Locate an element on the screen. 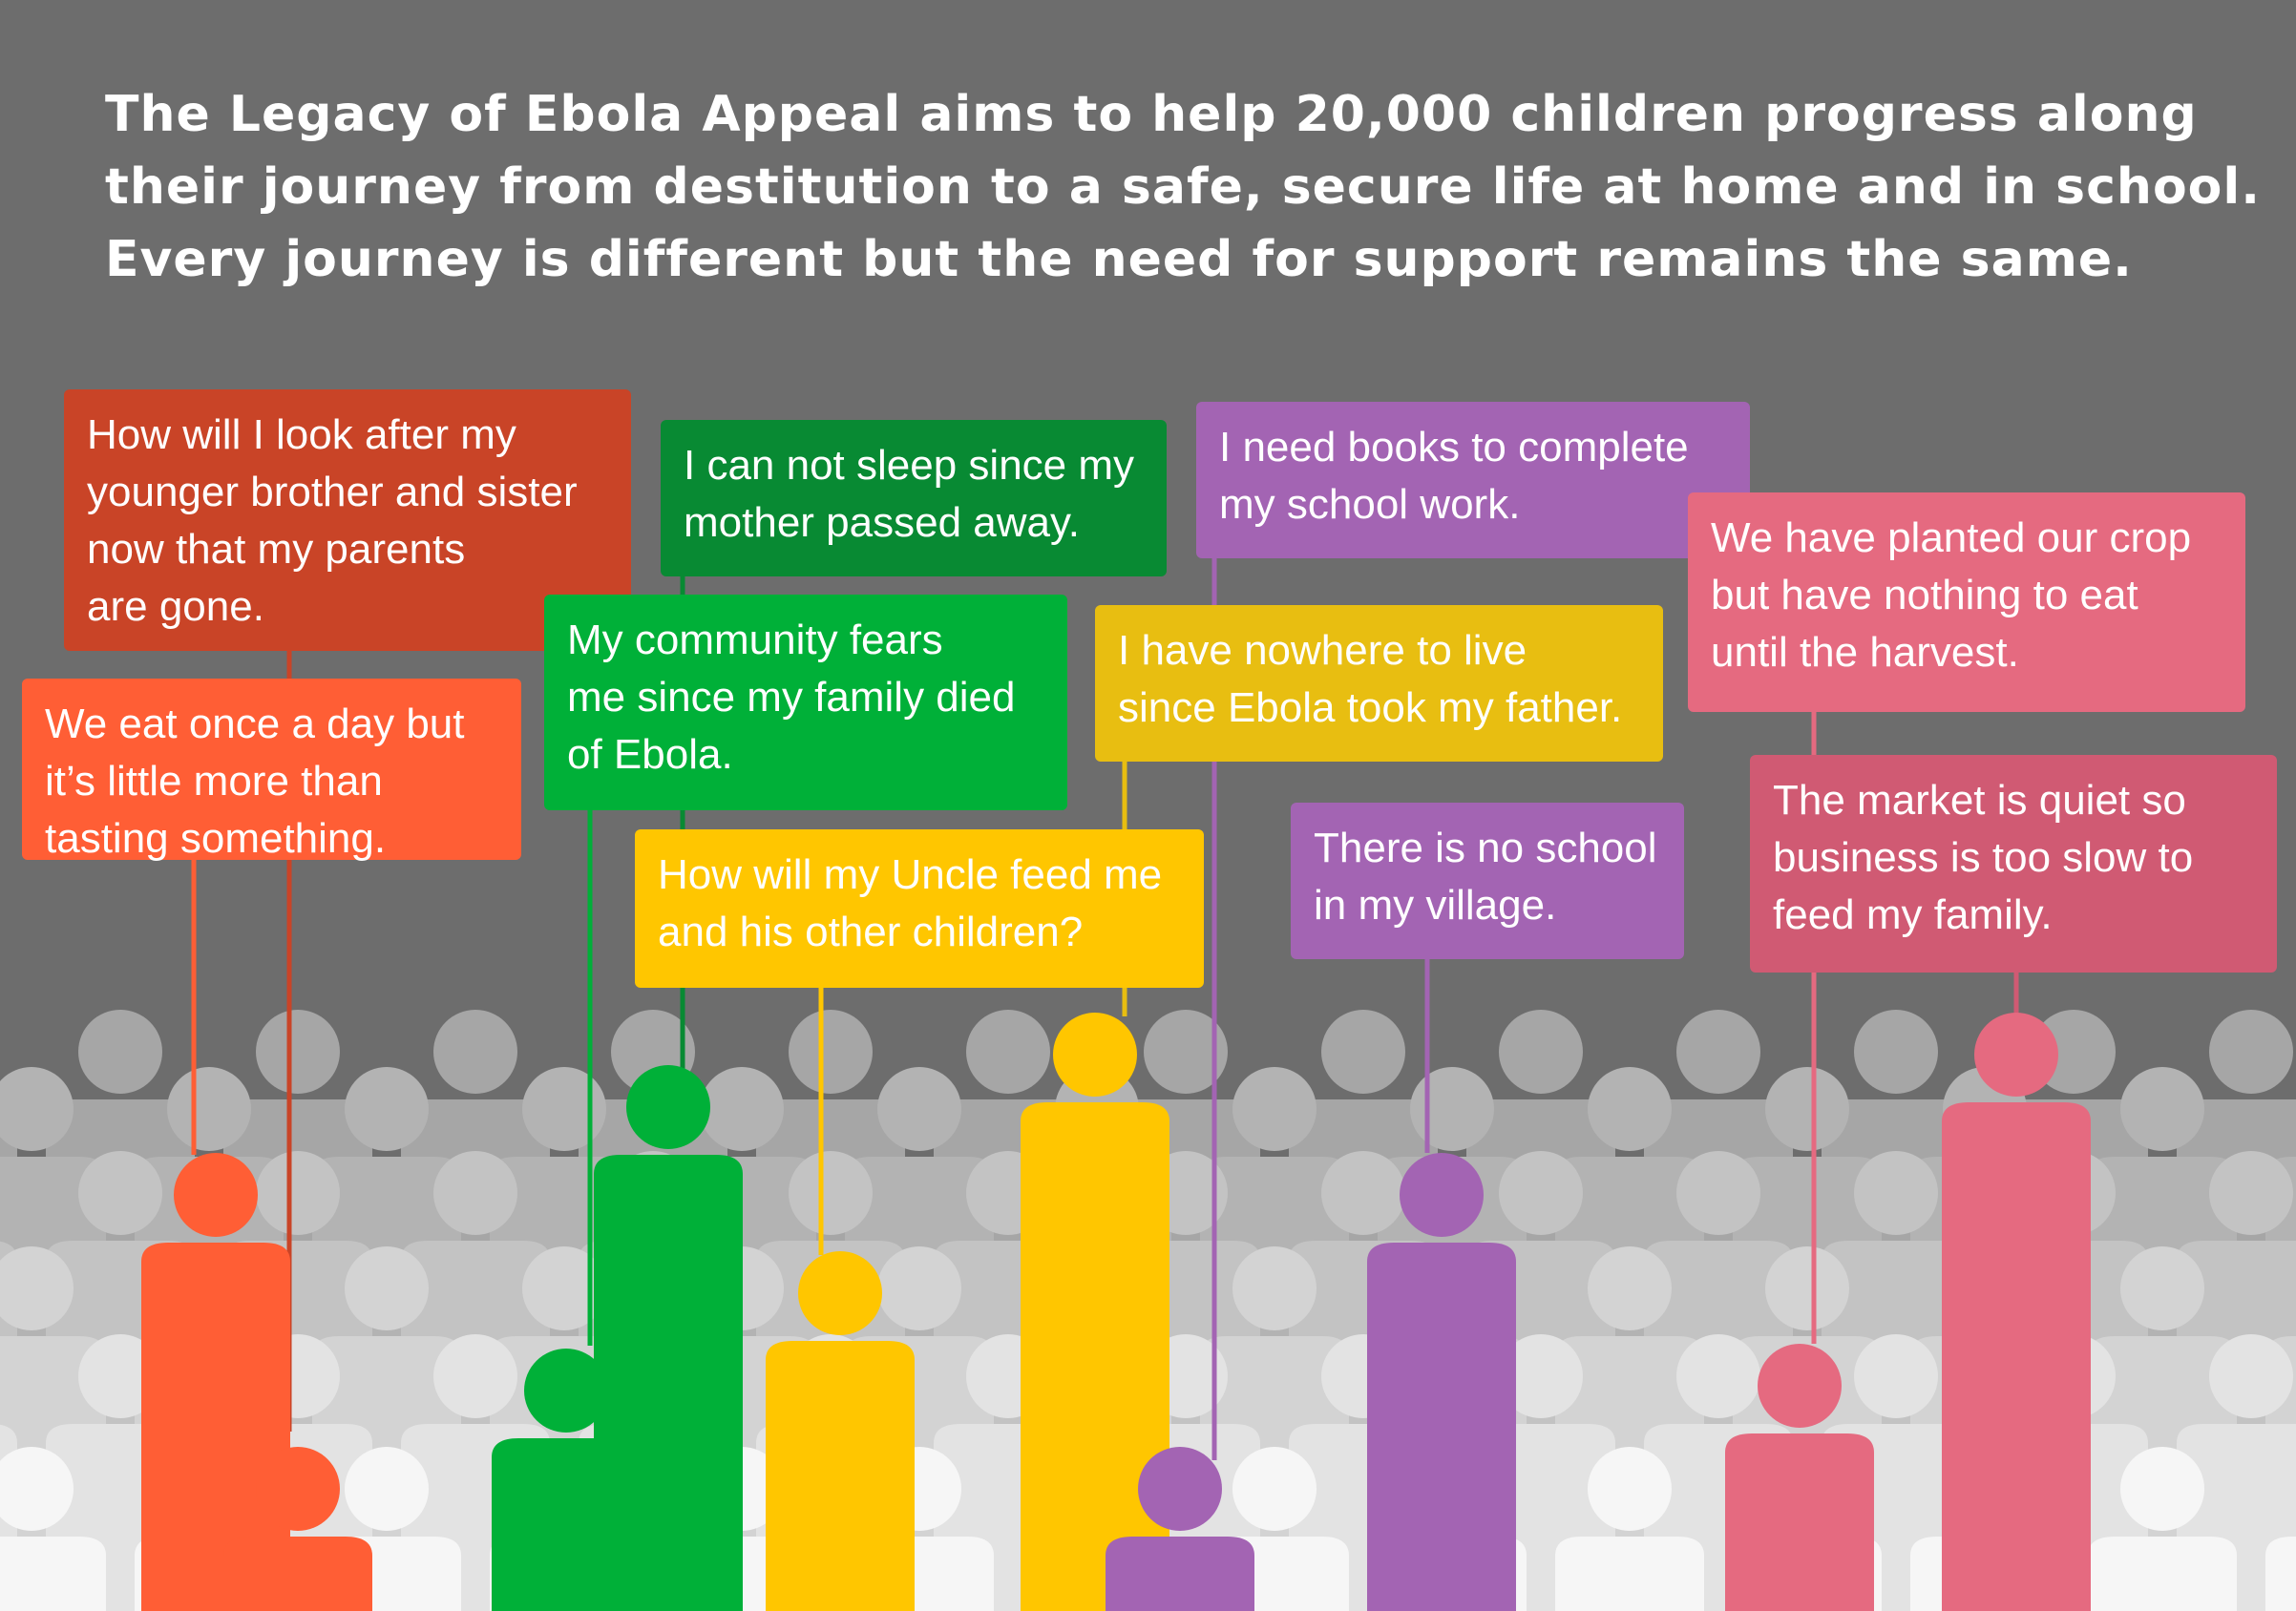 This screenshot has height=1611, width=2296. bubble-line: The market is quiet so is located at coordinates (1979, 800).